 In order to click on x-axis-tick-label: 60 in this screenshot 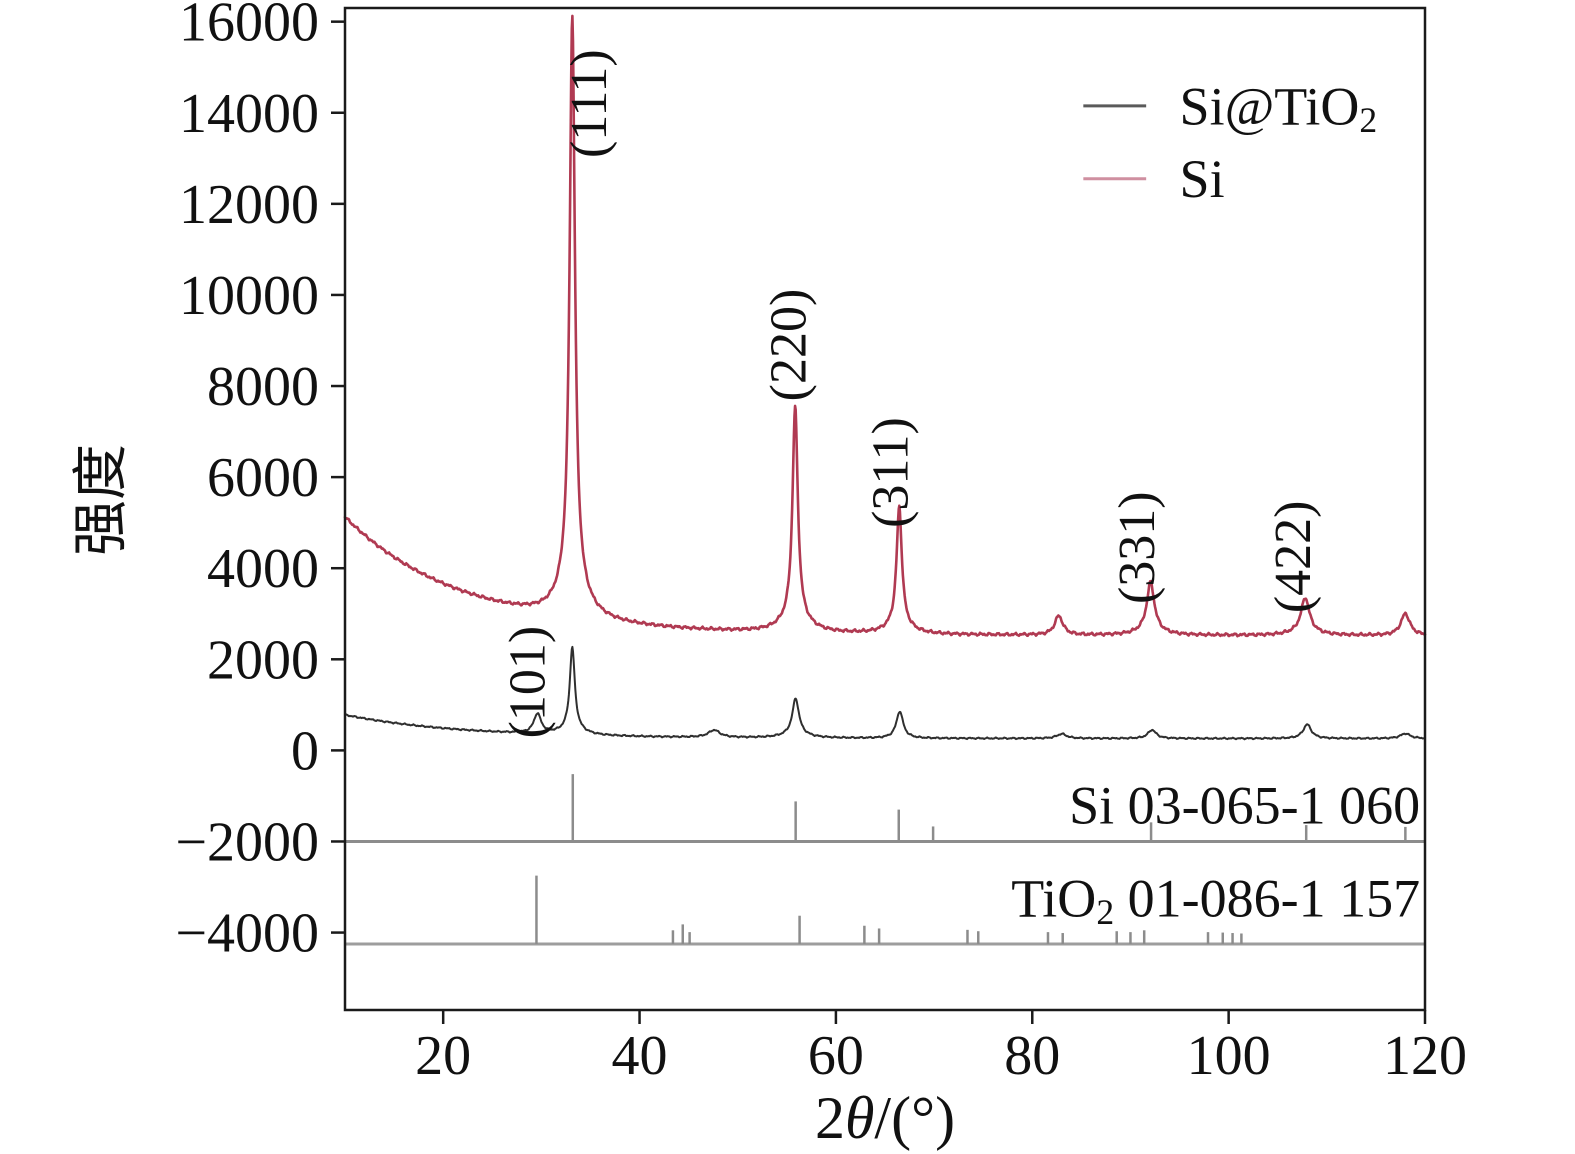, I will do `click(836, 1056)`.